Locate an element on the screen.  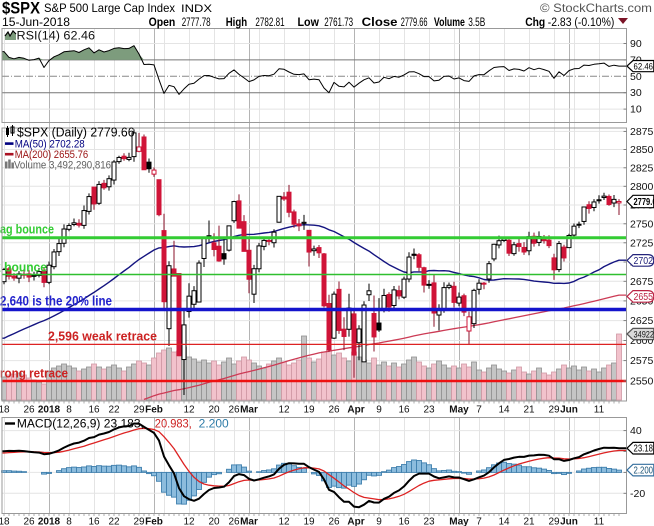
svg-text: 2702 is located at coordinates (644, 261).